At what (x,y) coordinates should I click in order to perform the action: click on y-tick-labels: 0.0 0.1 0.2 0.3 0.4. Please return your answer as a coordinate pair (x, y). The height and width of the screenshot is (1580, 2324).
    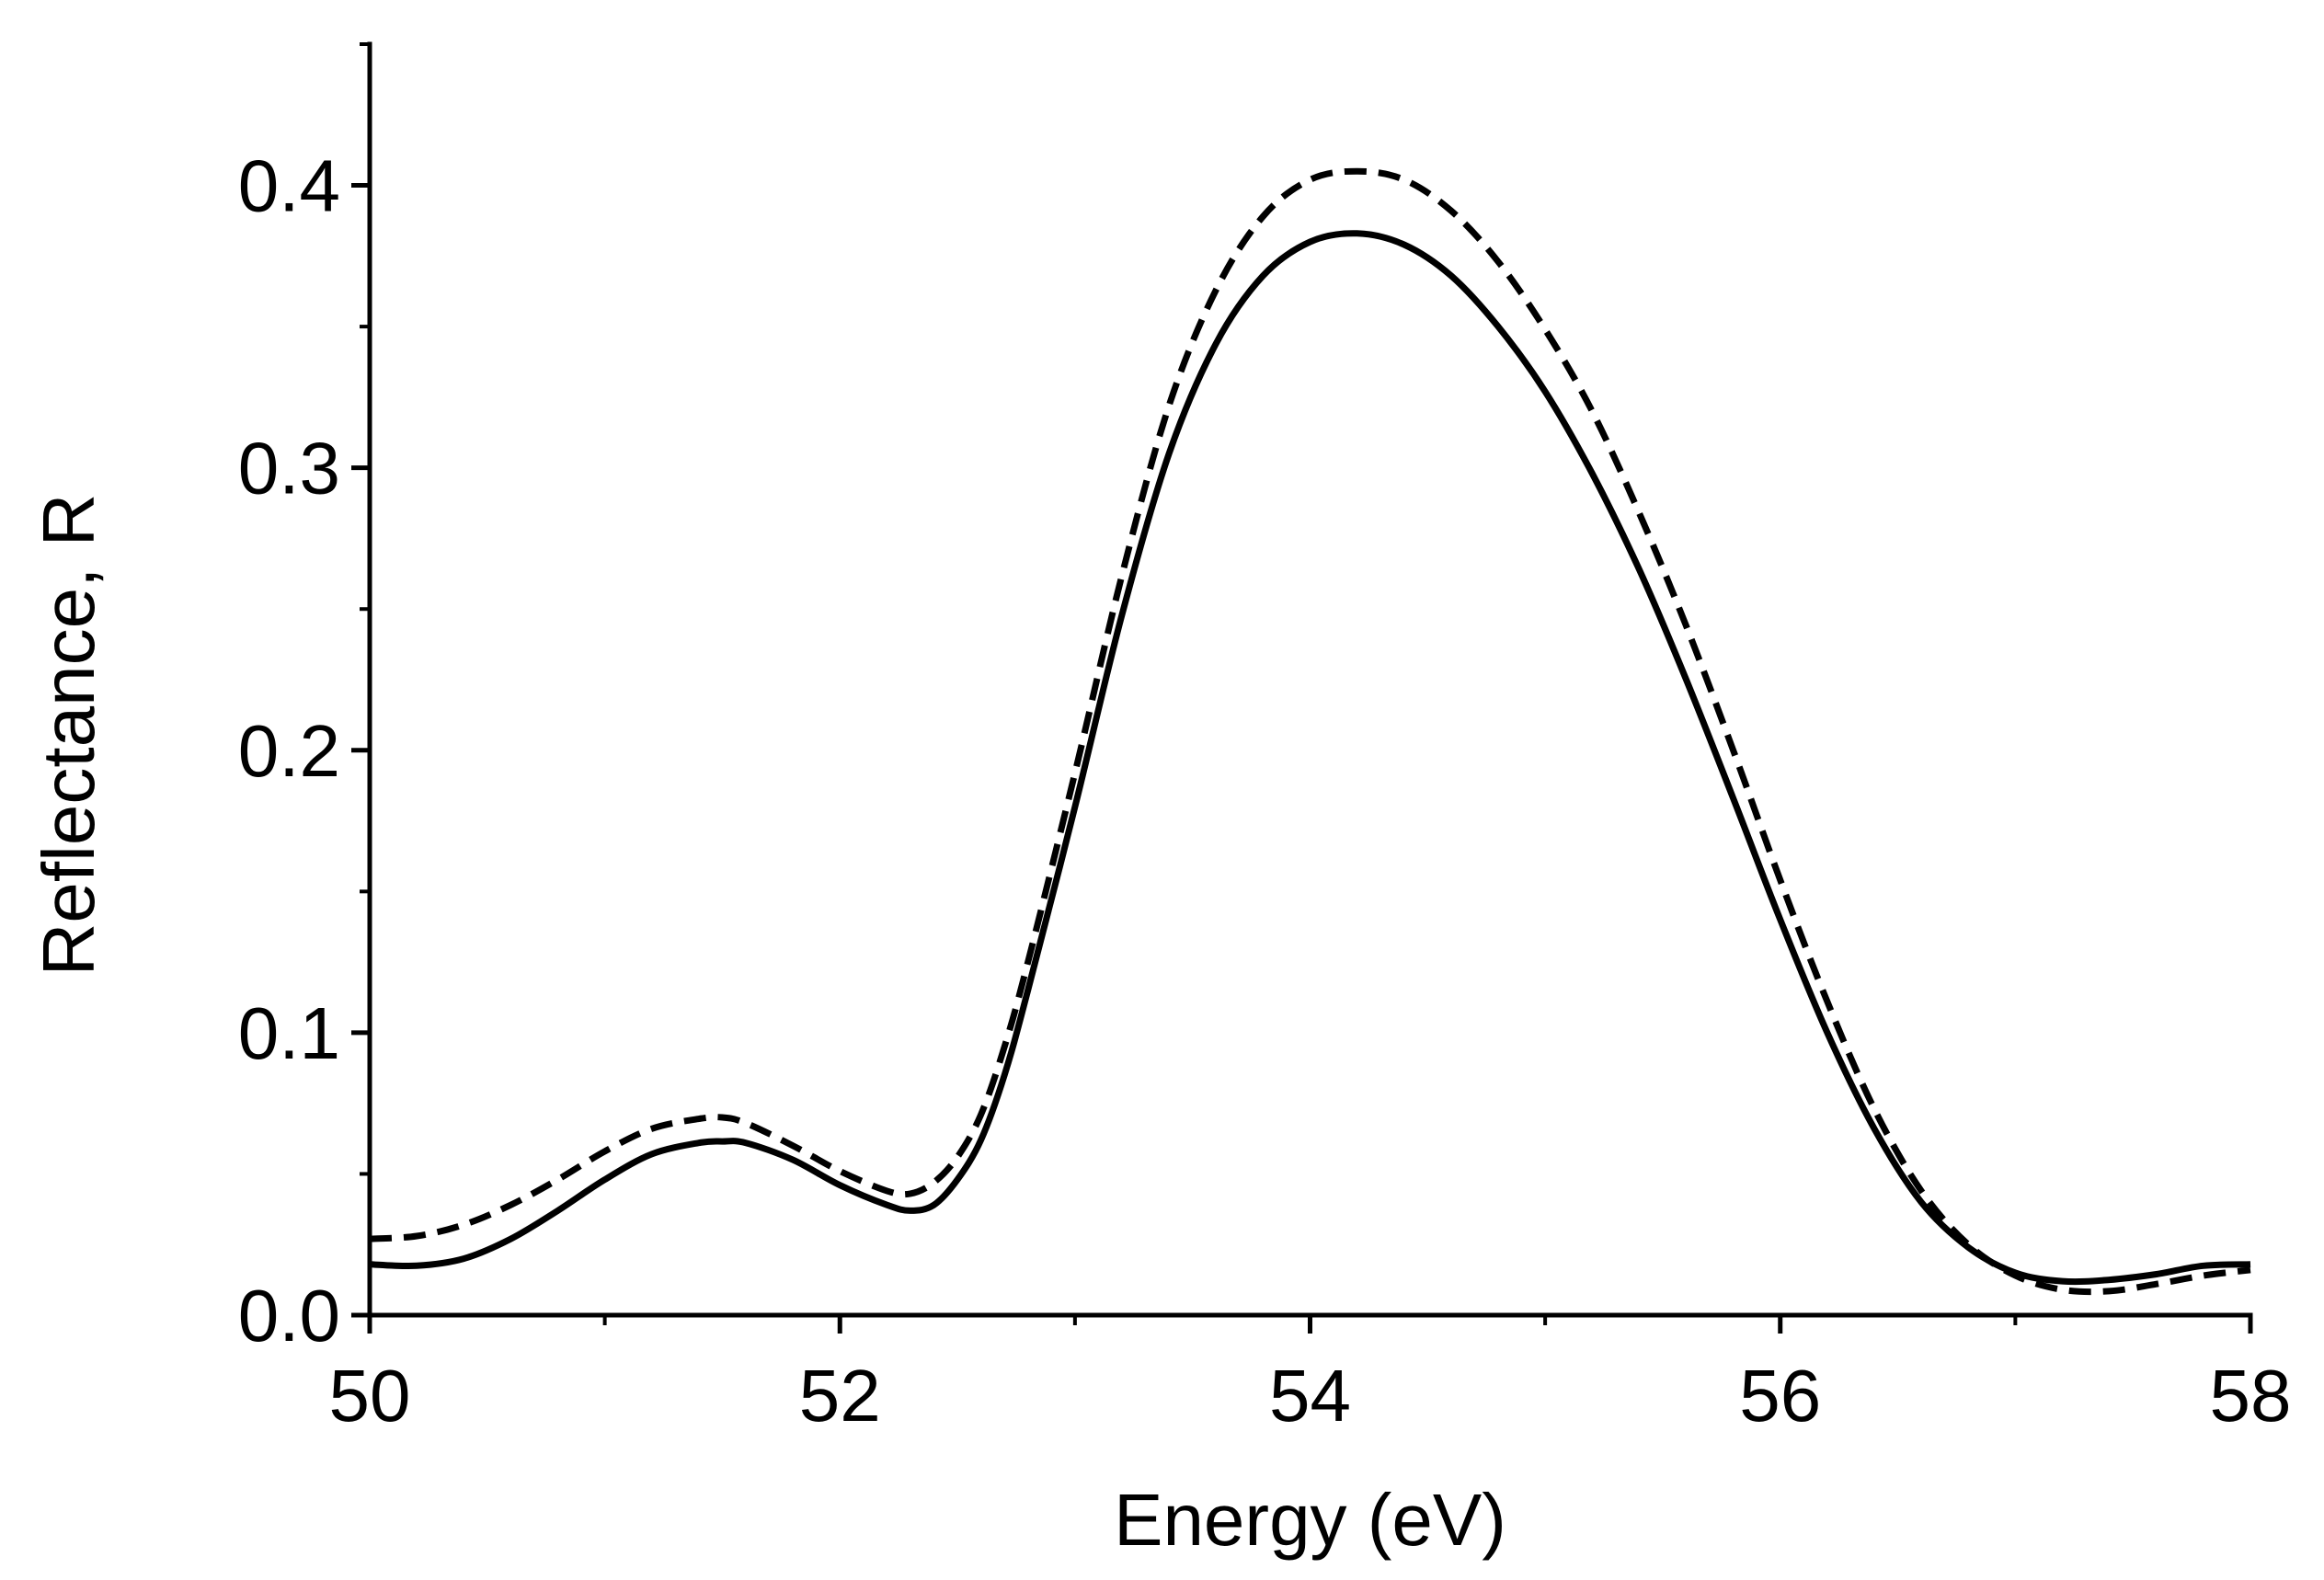
    Looking at the image, I should click on (289, 751).